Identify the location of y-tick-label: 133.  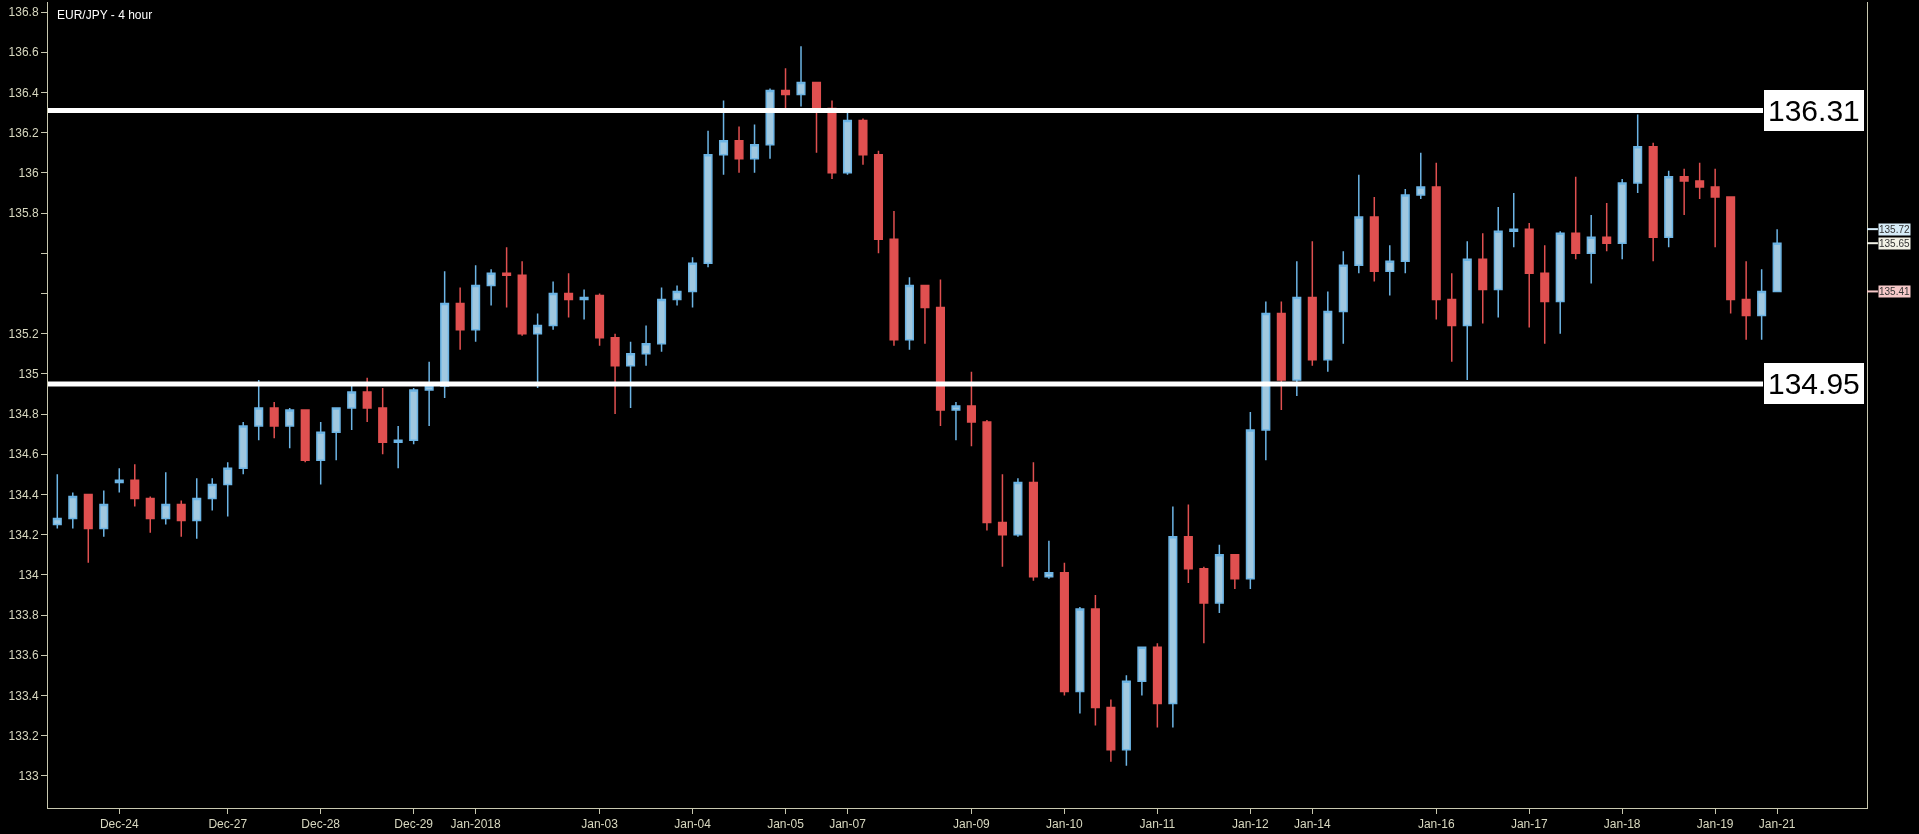
(28, 776).